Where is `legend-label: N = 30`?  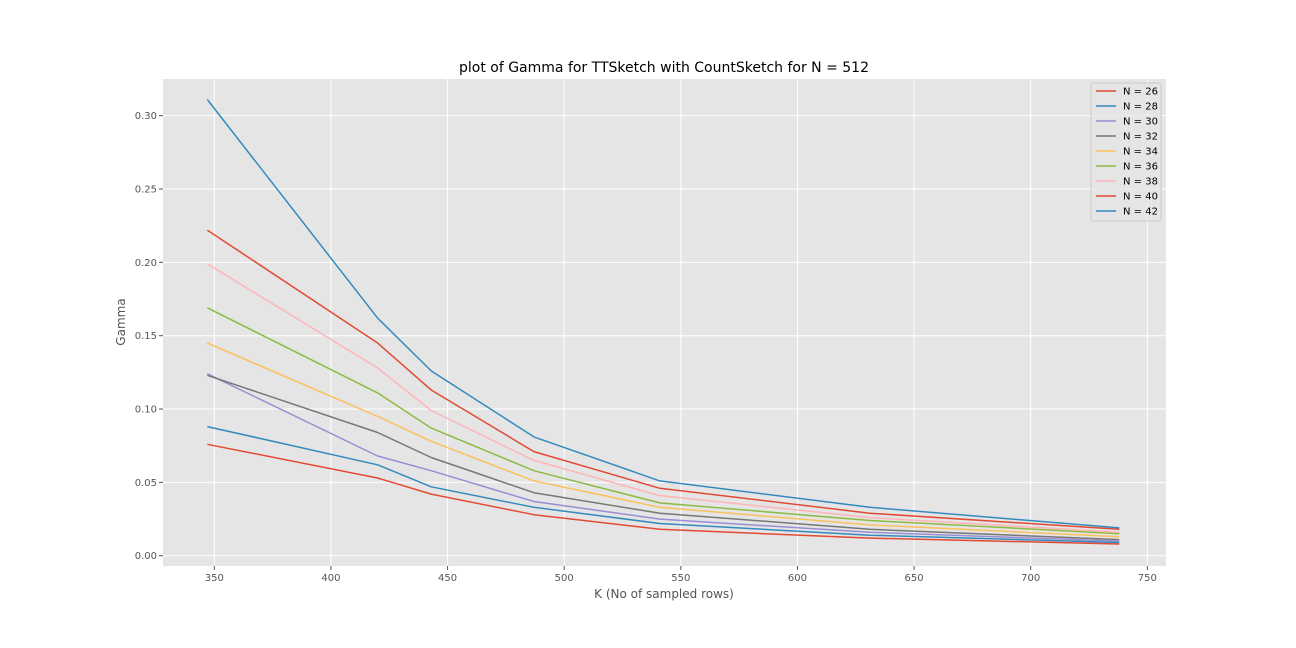 legend-label: N = 30 is located at coordinates (1140, 122).